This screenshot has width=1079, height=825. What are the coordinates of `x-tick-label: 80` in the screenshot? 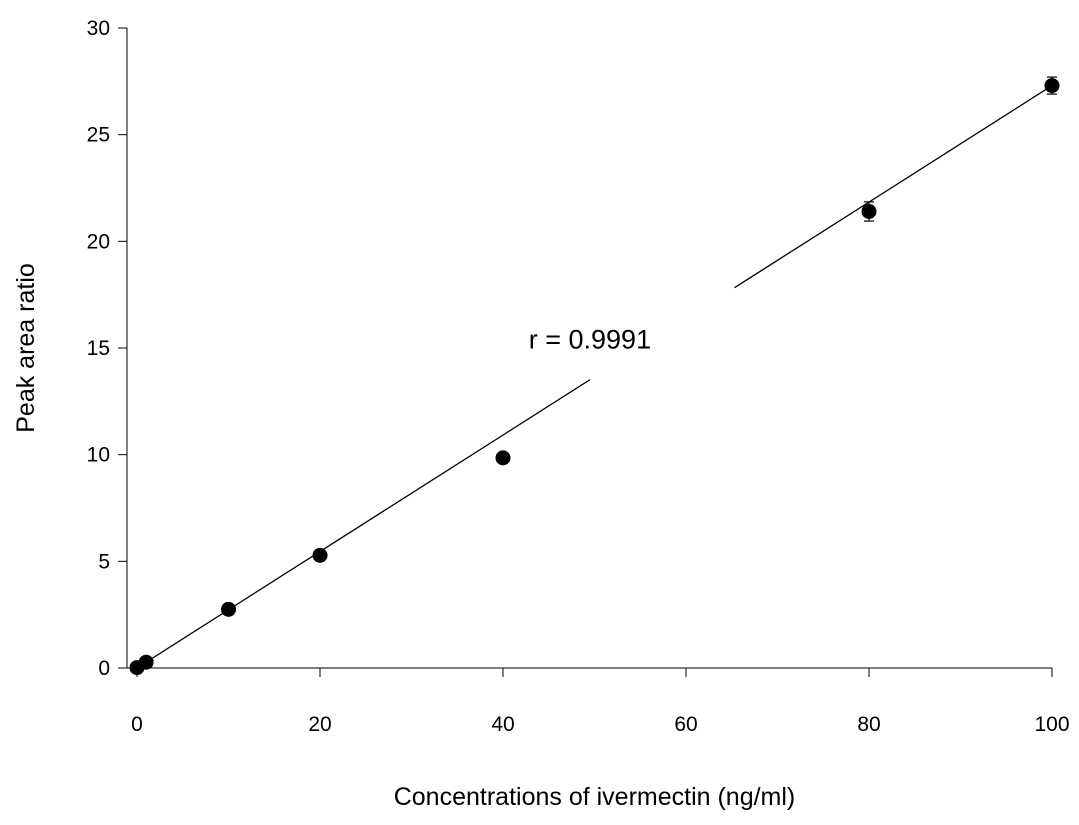 It's located at (868, 724).